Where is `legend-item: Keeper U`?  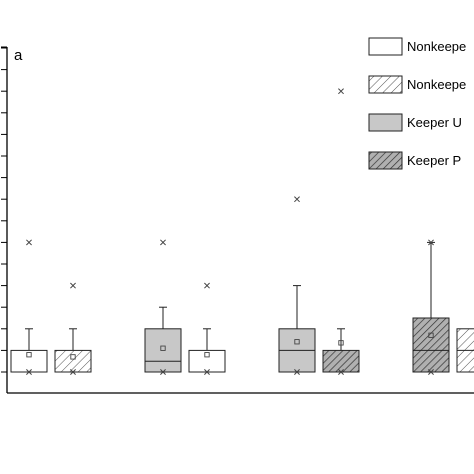 legend-item: Keeper U is located at coordinates (415, 122).